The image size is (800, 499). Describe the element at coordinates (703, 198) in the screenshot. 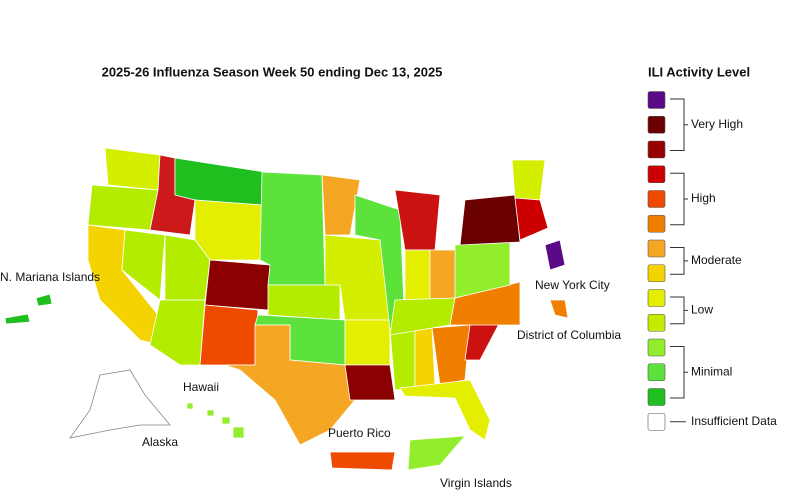

I see `legend-group-label: High` at that location.